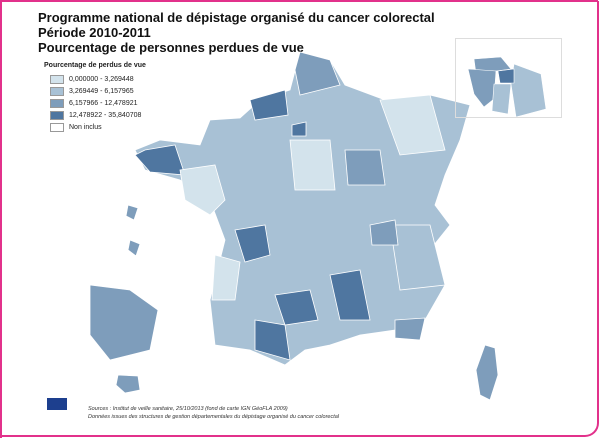 The height and width of the screenshot is (440, 600). I want to click on legend-item: 3,269449 - 6,157965, so click(98, 91).